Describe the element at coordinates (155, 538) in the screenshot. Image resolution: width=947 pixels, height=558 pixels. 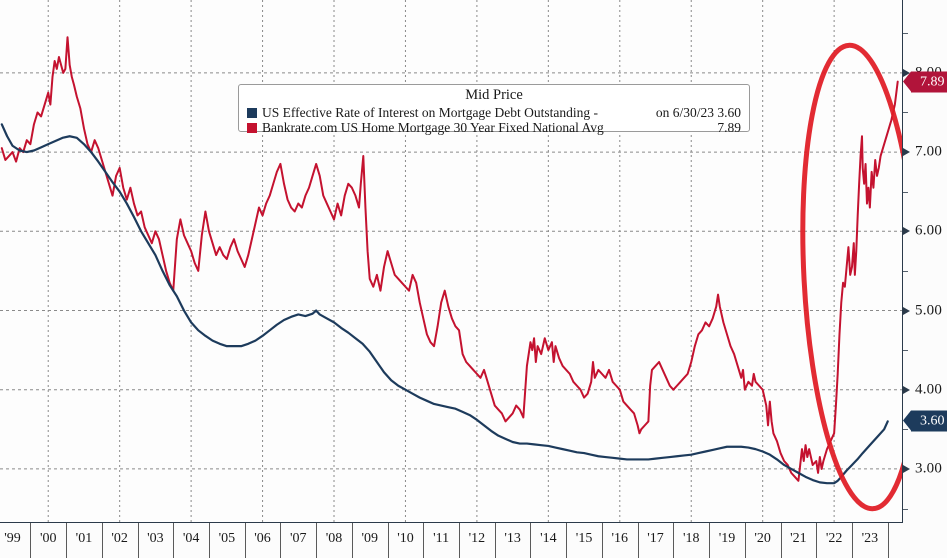
I see `x-tick-label: '03` at that location.